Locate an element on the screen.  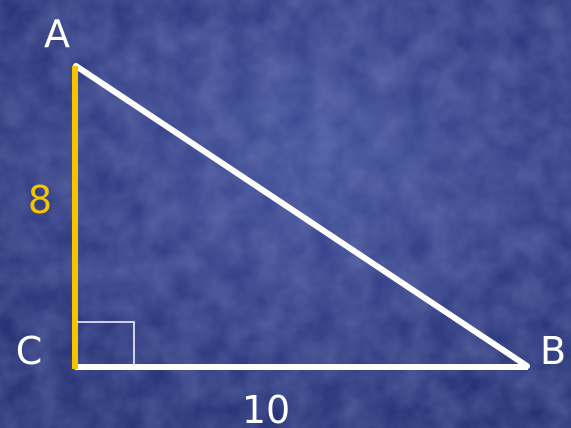
side-cb-length-label: 10 is located at coordinates (266, 408).